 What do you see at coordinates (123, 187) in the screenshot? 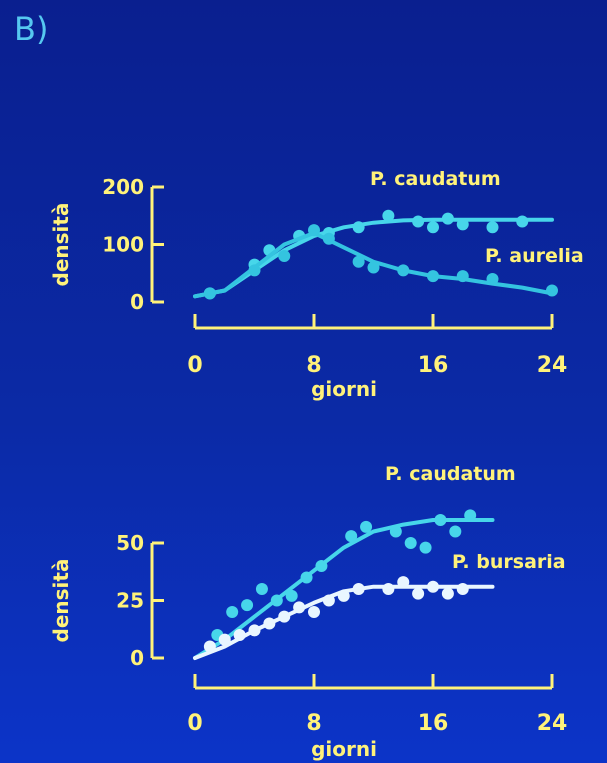
I see `y-tick-label: 200` at bounding box center [123, 187].